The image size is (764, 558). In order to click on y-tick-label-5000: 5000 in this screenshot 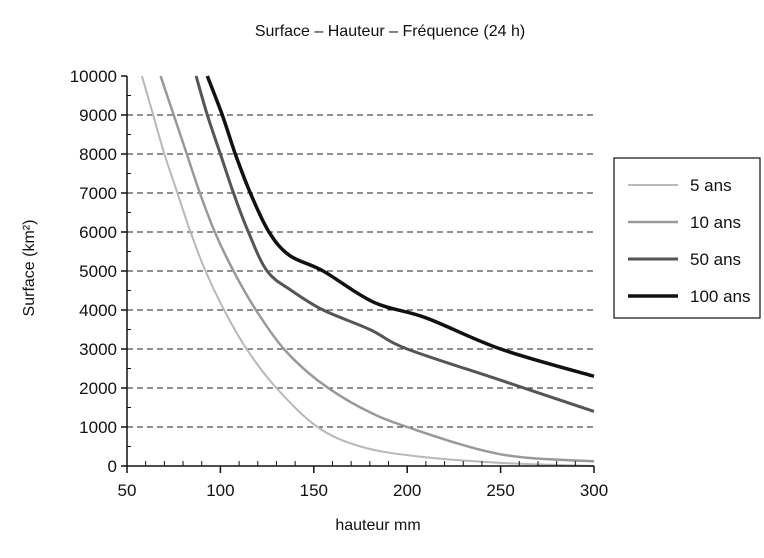, I will do `click(98, 271)`.